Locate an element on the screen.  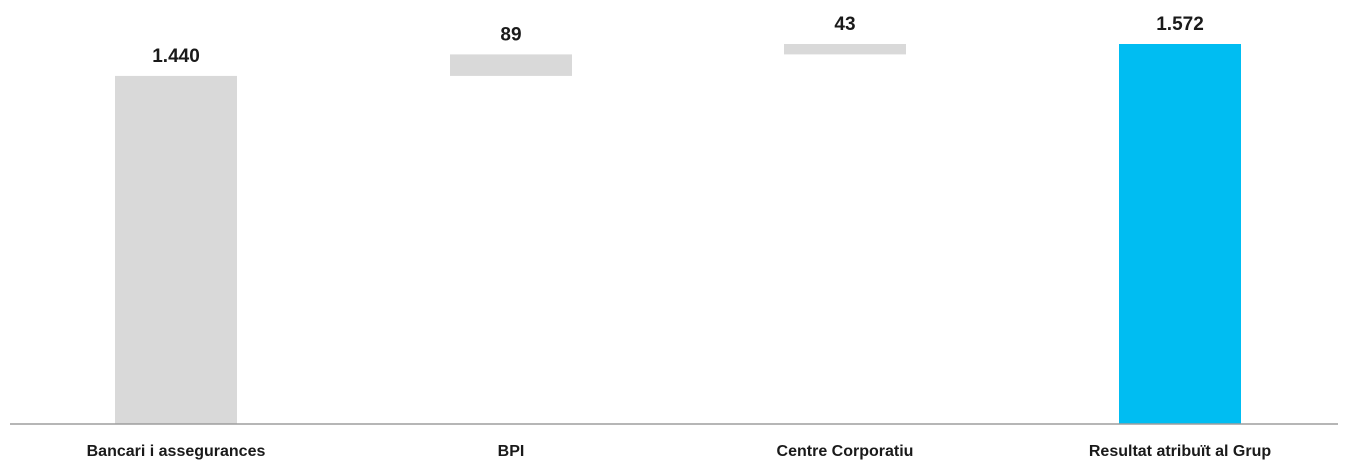
category-label-2: BPI is located at coordinates (511, 451).